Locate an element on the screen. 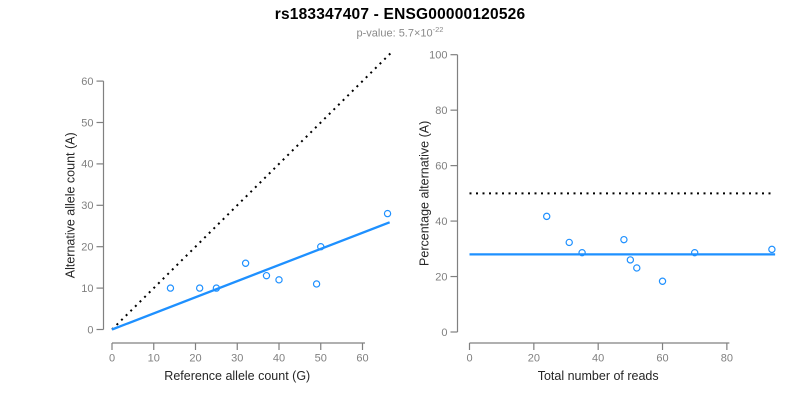  y-tick-label: 50 is located at coordinates (87, 123).